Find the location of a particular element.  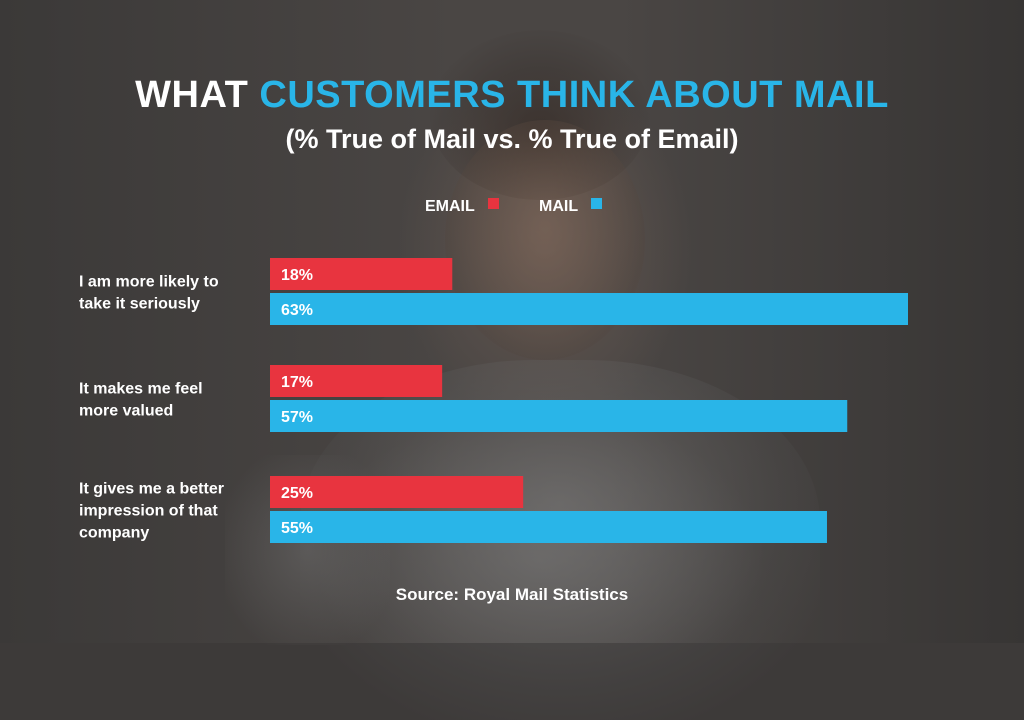

chart-title-plain: WHAT is located at coordinates (197, 95).